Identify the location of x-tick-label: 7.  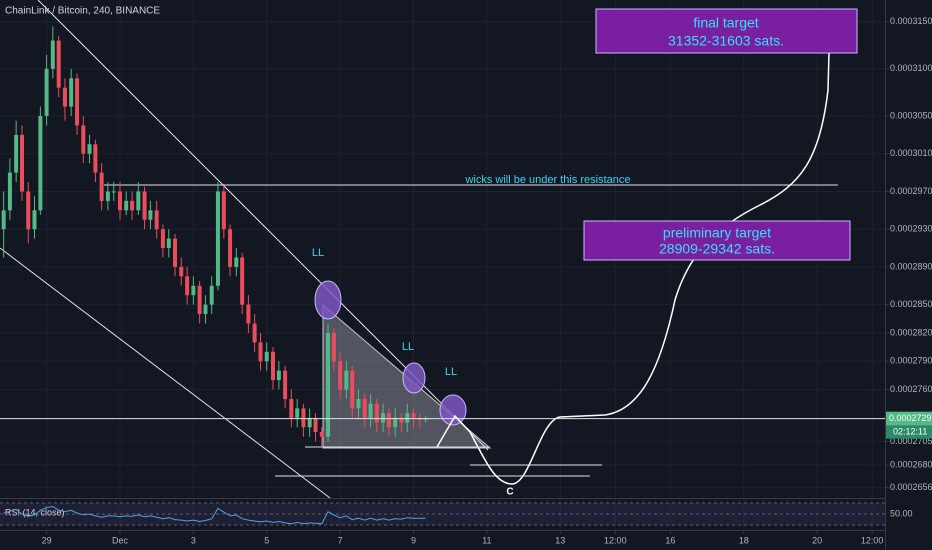
(340, 540).